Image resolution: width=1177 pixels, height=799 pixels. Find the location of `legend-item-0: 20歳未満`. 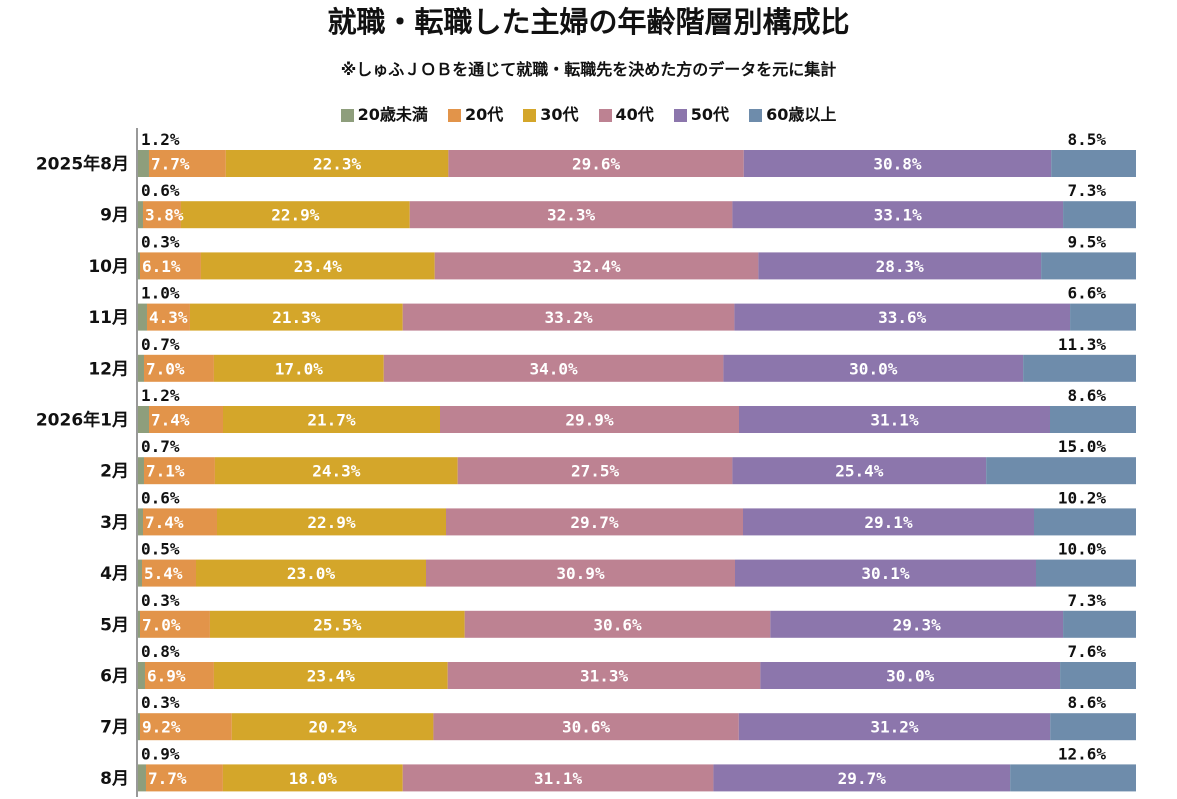

legend-item-0: 20歳未満 is located at coordinates (384, 115).